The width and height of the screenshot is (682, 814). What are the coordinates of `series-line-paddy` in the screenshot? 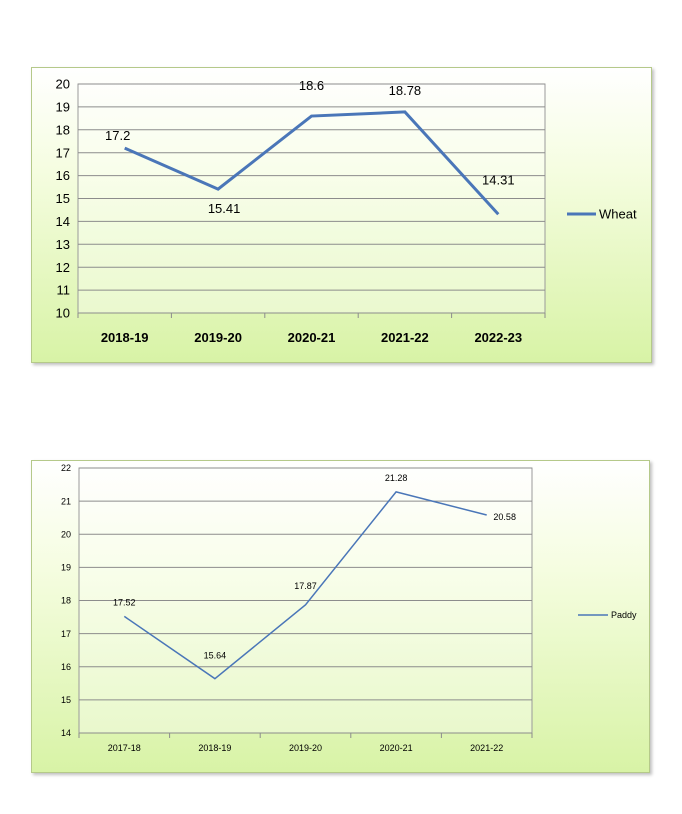 It's located at (305, 585).